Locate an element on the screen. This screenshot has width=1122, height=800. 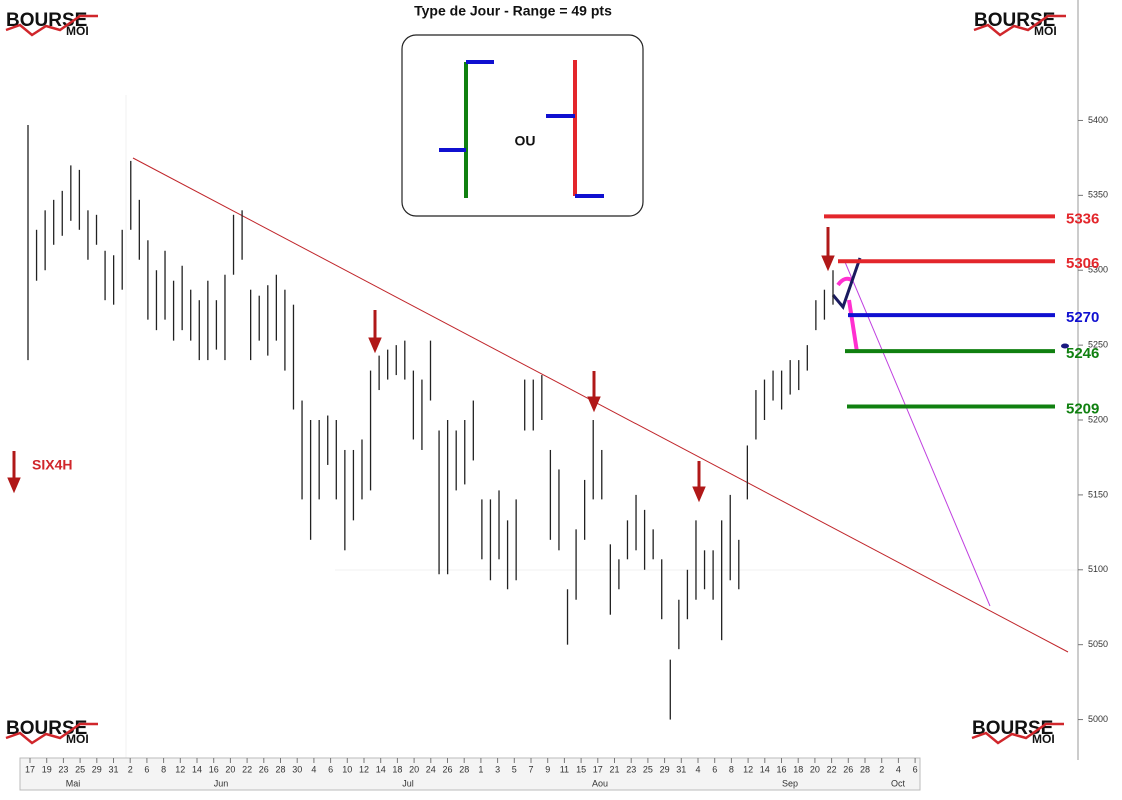
x-tick-label: 30 is located at coordinates (297, 769).